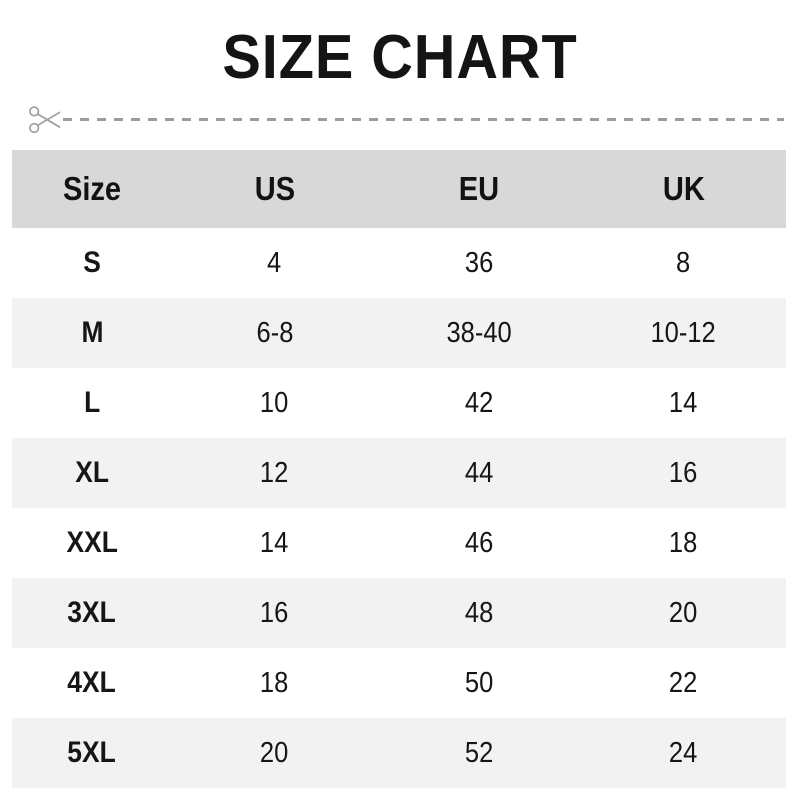 Image resolution: width=800 pixels, height=800 pixels. I want to click on table-row: 3XL 16 48 20, so click(399, 613).